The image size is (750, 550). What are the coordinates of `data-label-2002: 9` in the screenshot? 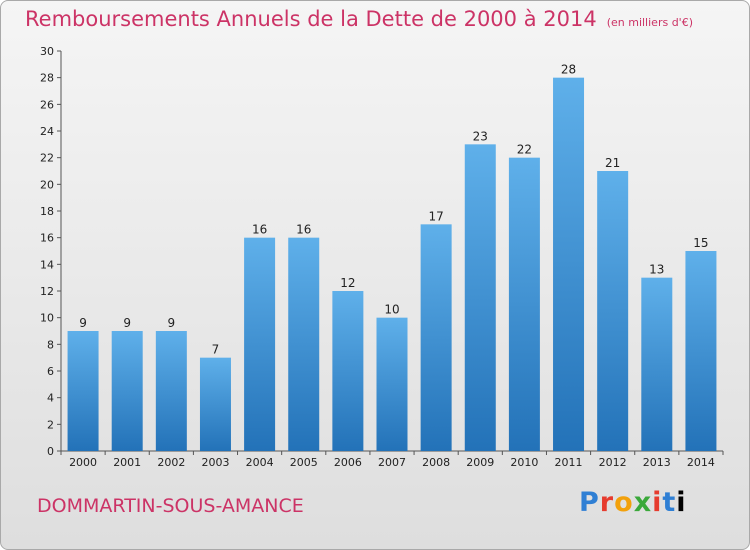 It's located at (172, 323).